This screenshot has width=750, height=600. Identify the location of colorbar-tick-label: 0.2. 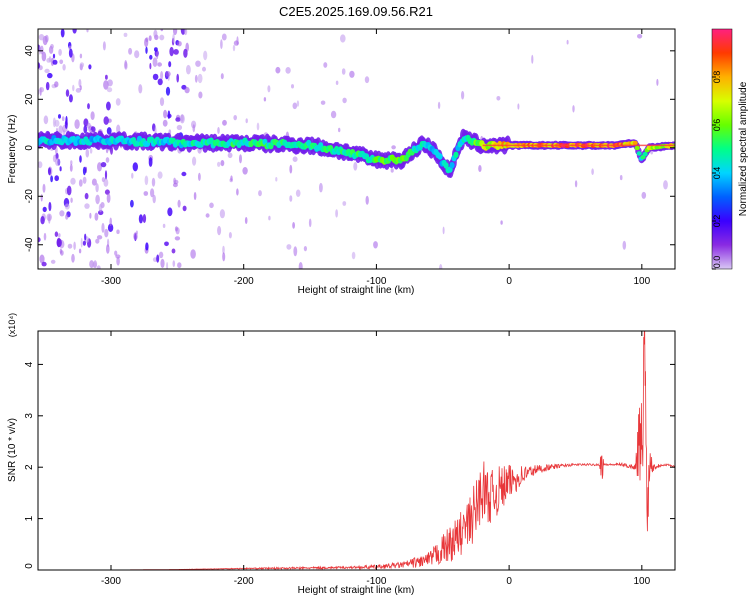
(717, 221).